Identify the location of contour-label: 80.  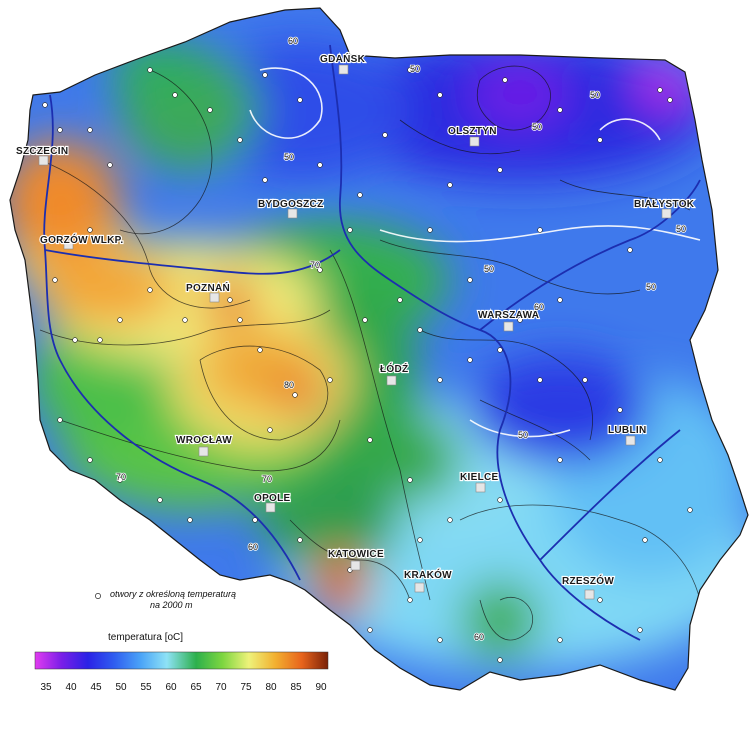
(289, 385).